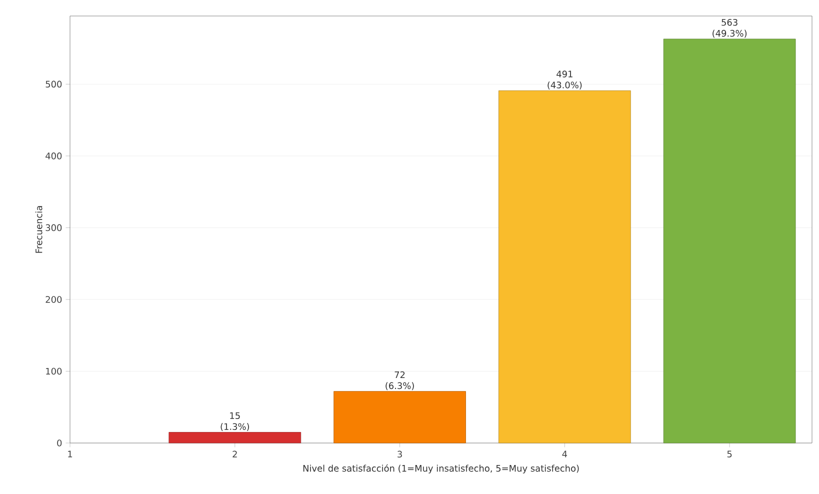 The width and height of the screenshot is (819, 494). What do you see at coordinates (54, 84) in the screenshot?
I see `y-tick-label: 500` at bounding box center [54, 84].